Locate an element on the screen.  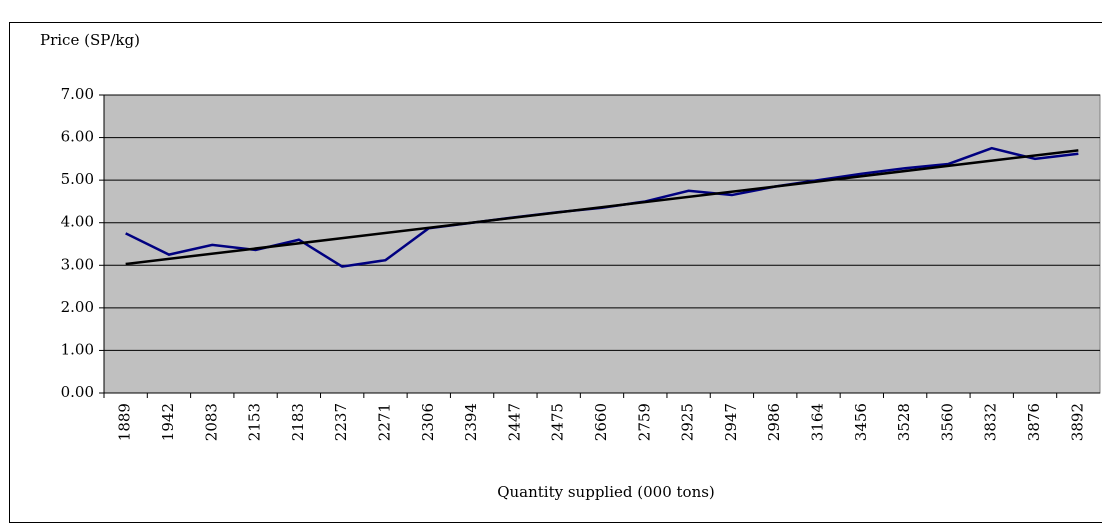
x-tick-label: 3456 is located at coordinates (861, 422).